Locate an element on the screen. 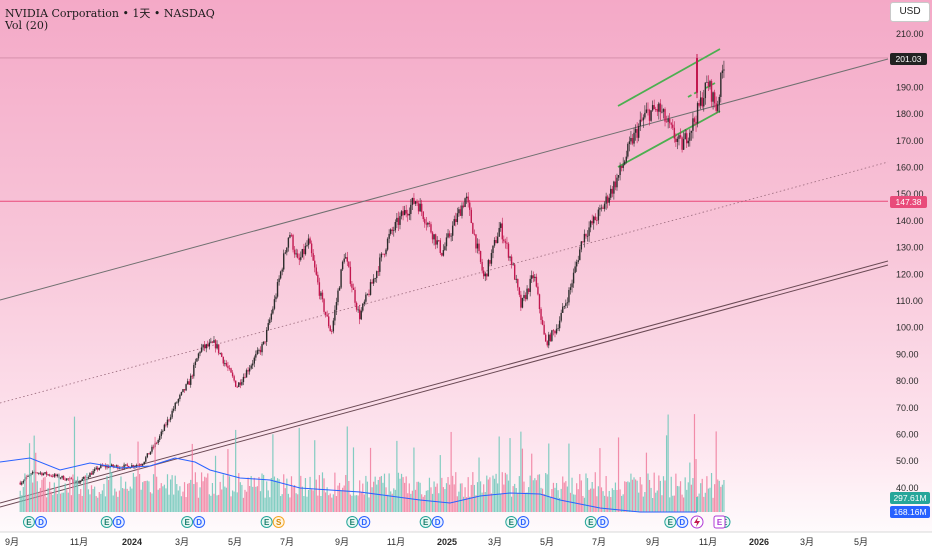 The height and width of the screenshot is (550, 932). x-tick-label: 9月 is located at coordinates (653, 542).